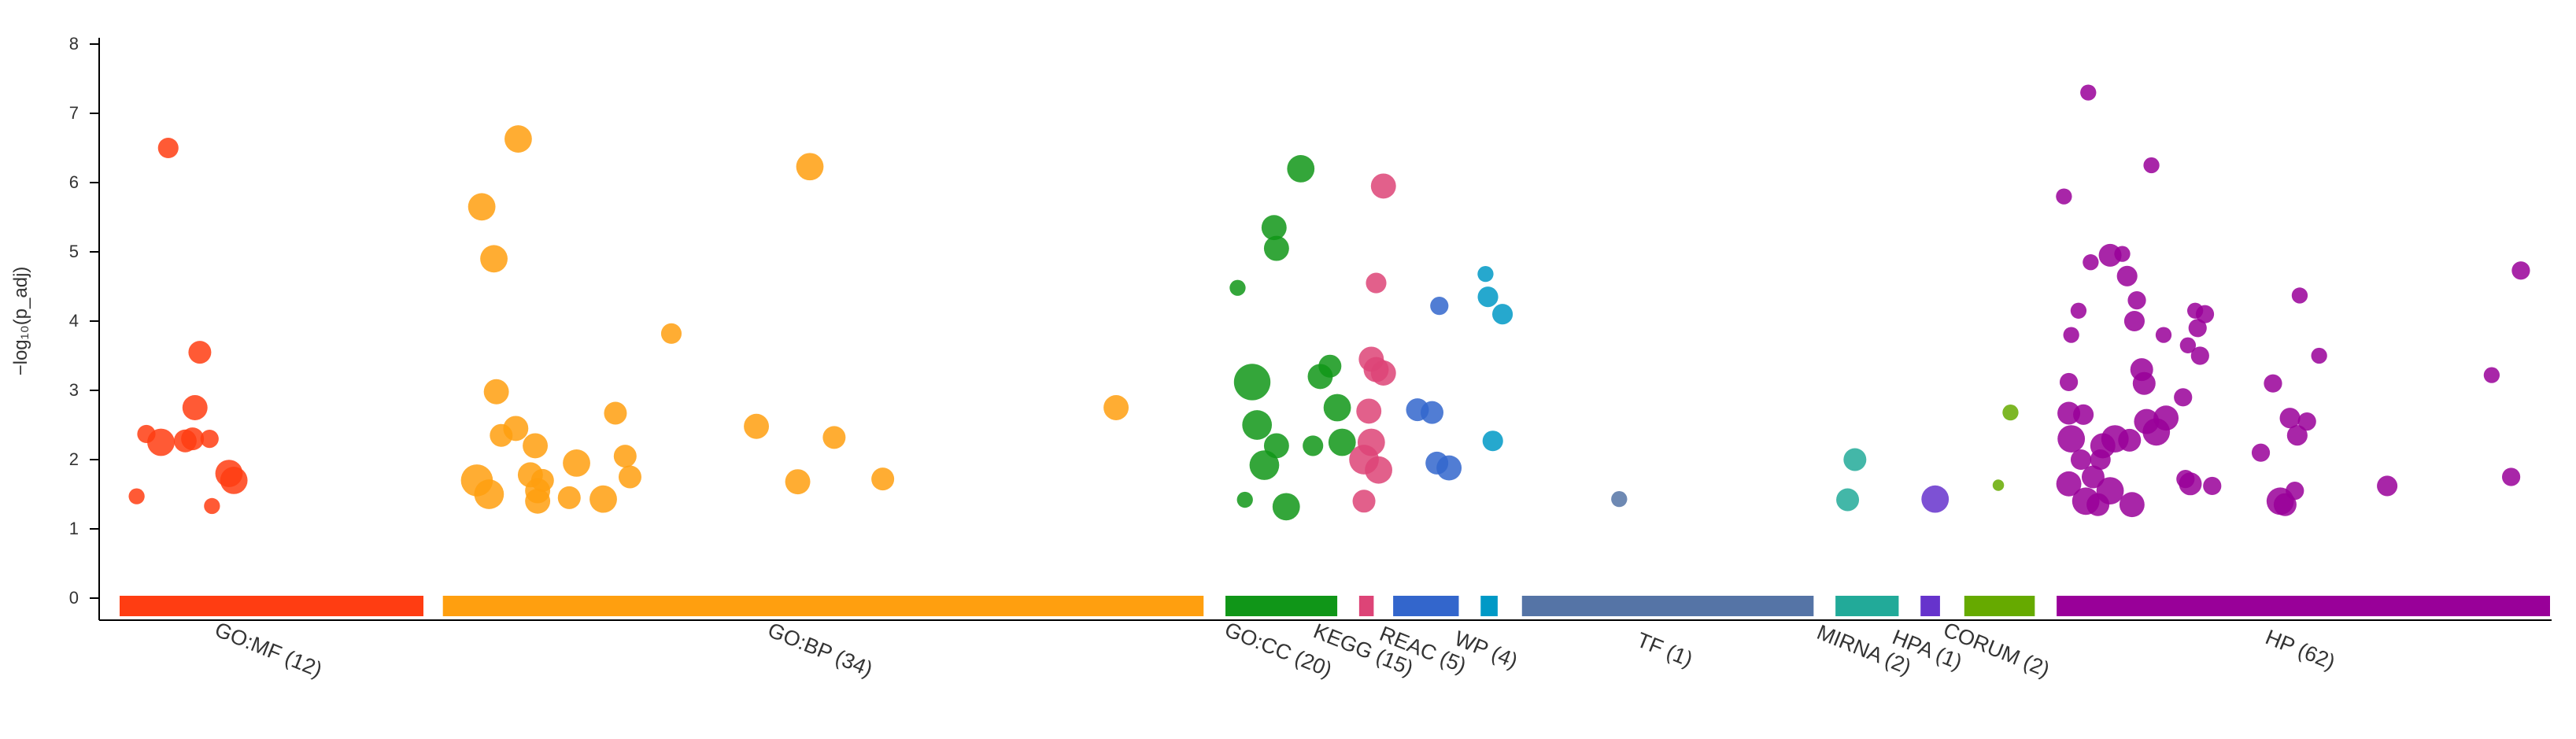 The width and height of the screenshot is (2576, 739). What do you see at coordinates (1867, 606) in the screenshot?
I see `source-bar-mirna` at bounding box center [1867, 606].